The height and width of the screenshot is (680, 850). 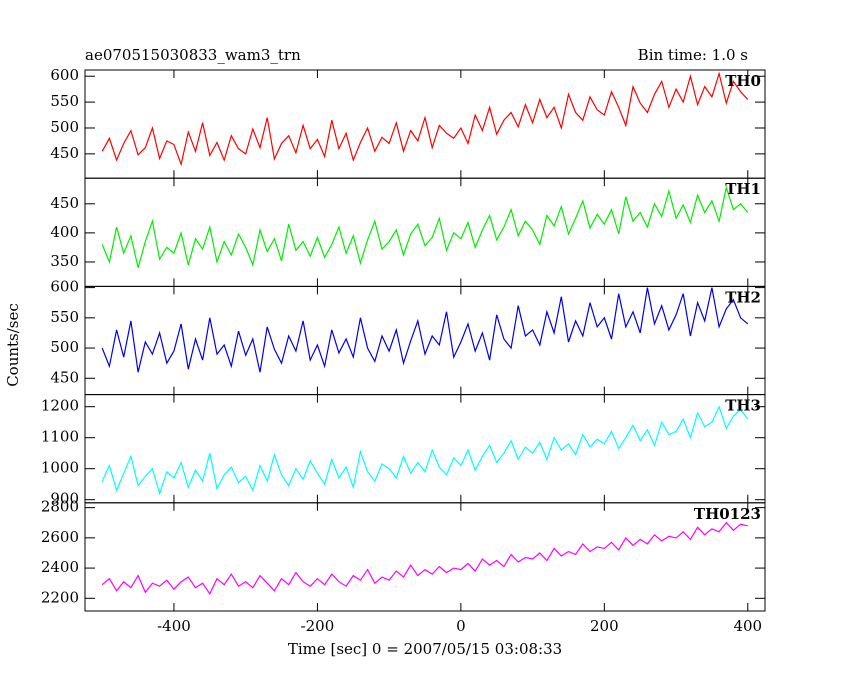 What do you see at coordinates (604, 626) in the screenshot?
I see `x-tick-label: 200` at bounding box center [604, 626].